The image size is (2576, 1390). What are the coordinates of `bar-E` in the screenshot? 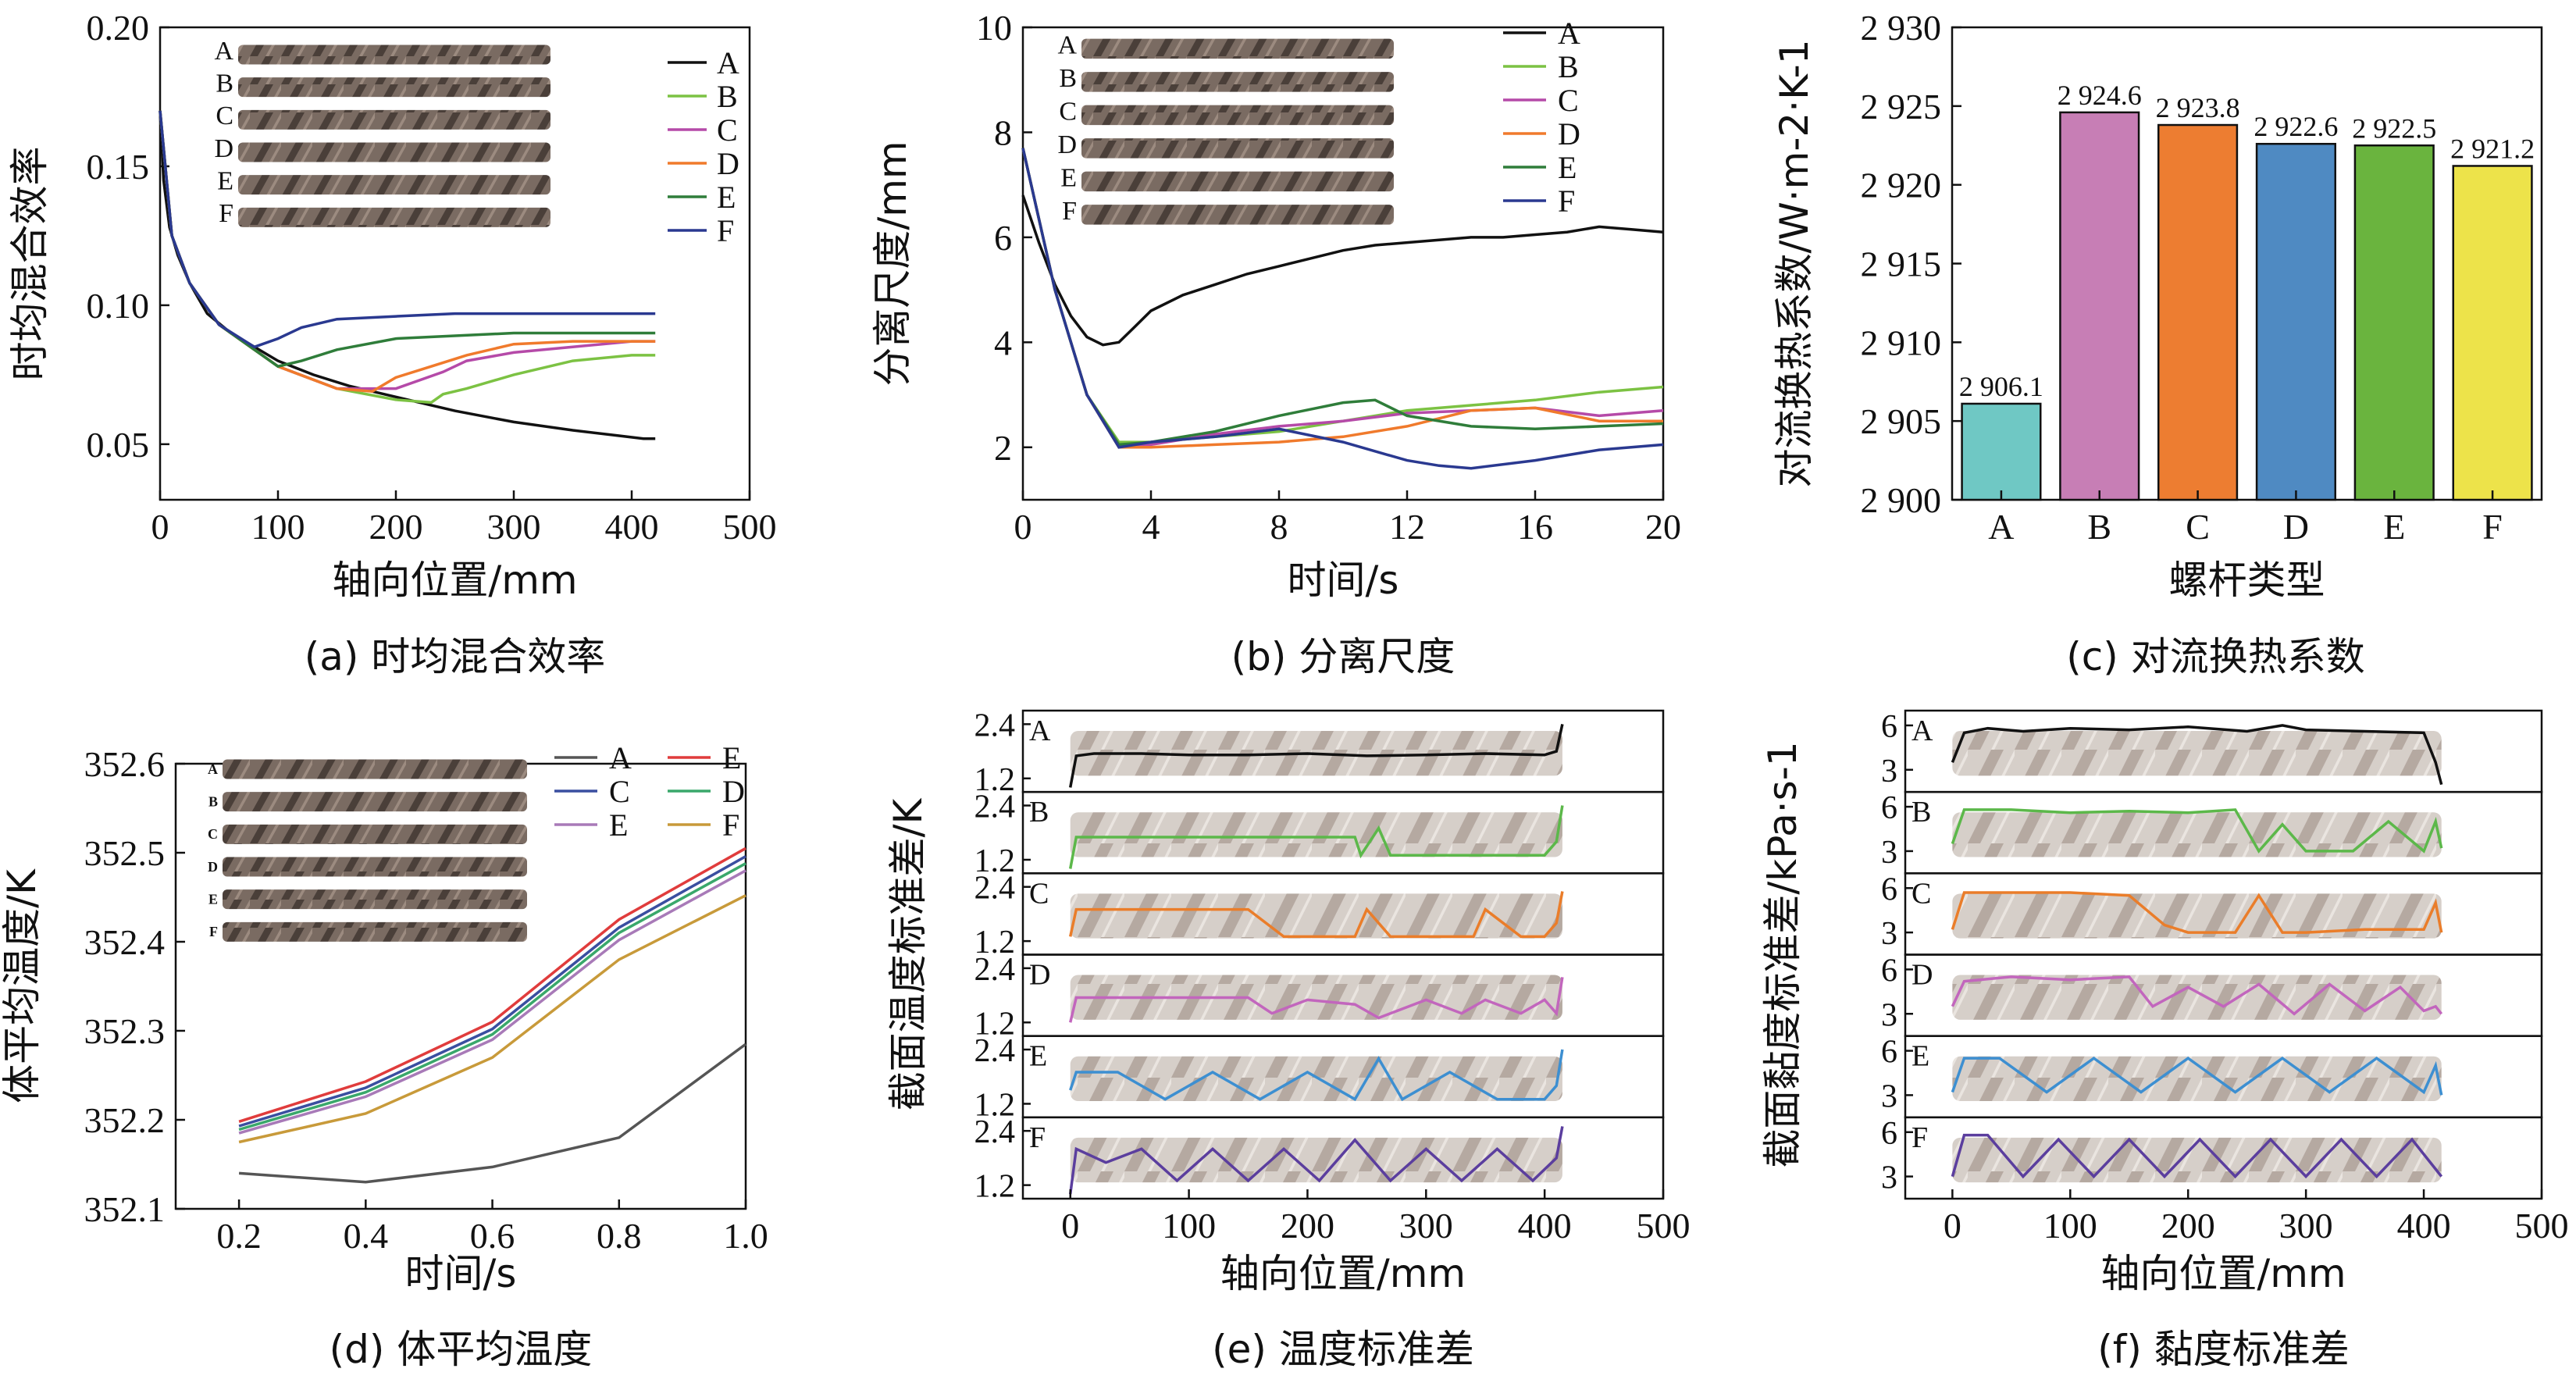 It's located at (2394, 322).